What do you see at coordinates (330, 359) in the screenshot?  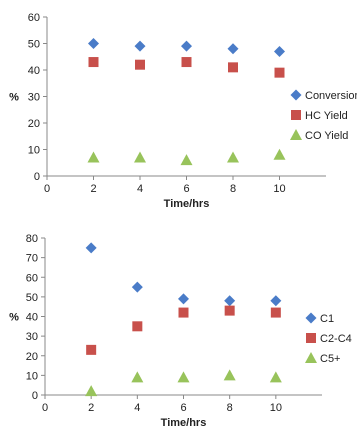 I see `legend-label: C5+` at bounding box center [330, 359].